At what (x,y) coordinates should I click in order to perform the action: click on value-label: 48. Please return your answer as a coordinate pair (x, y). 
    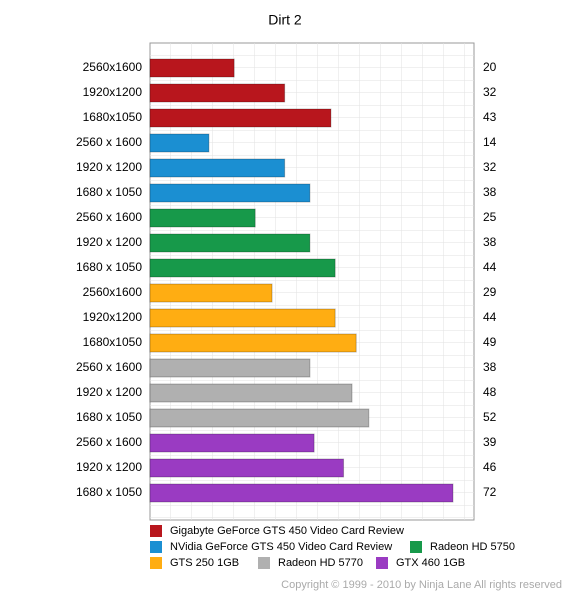
    Looking at the image, I should click on (490, 392).